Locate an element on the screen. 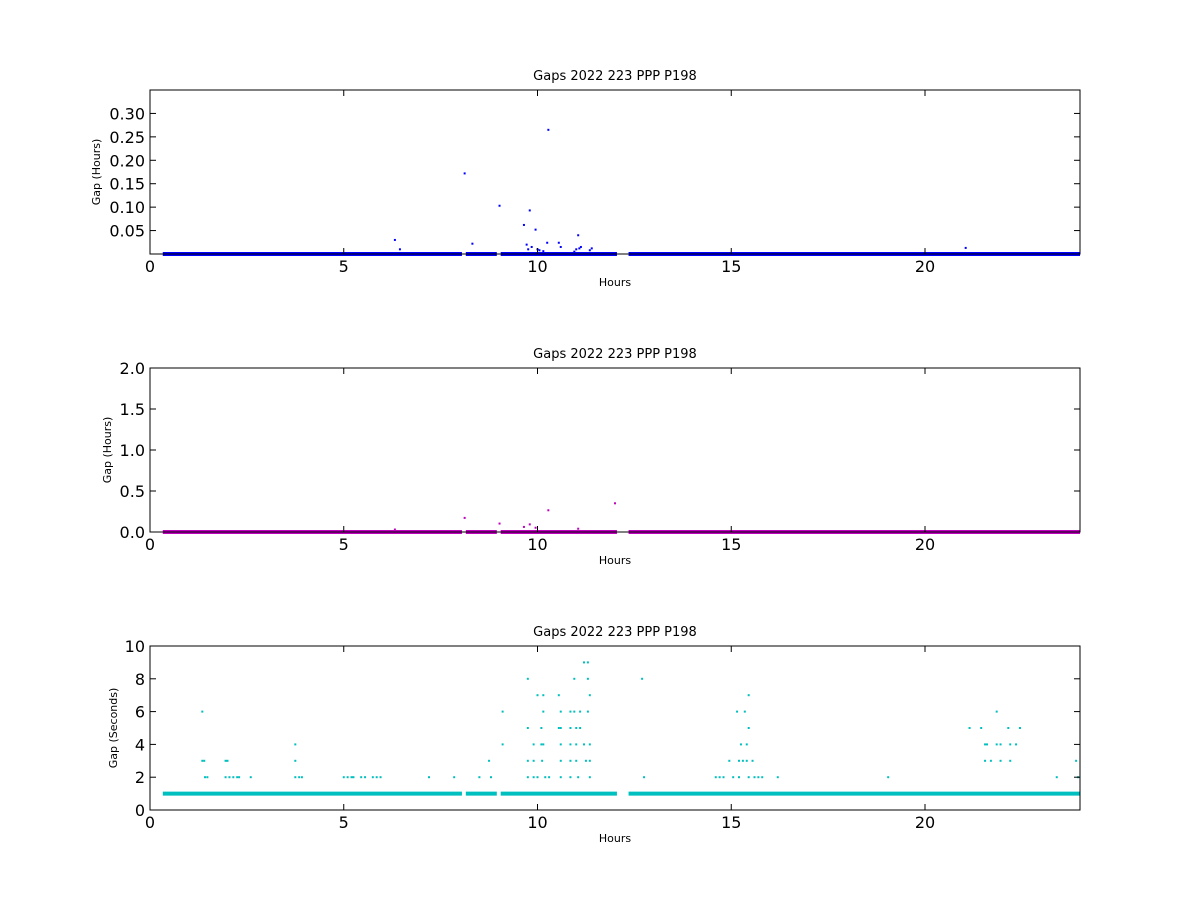 The width and height of the screenshot is (1200, 900). y-tick-label: 0.30 is located at coordinates (127, 113).